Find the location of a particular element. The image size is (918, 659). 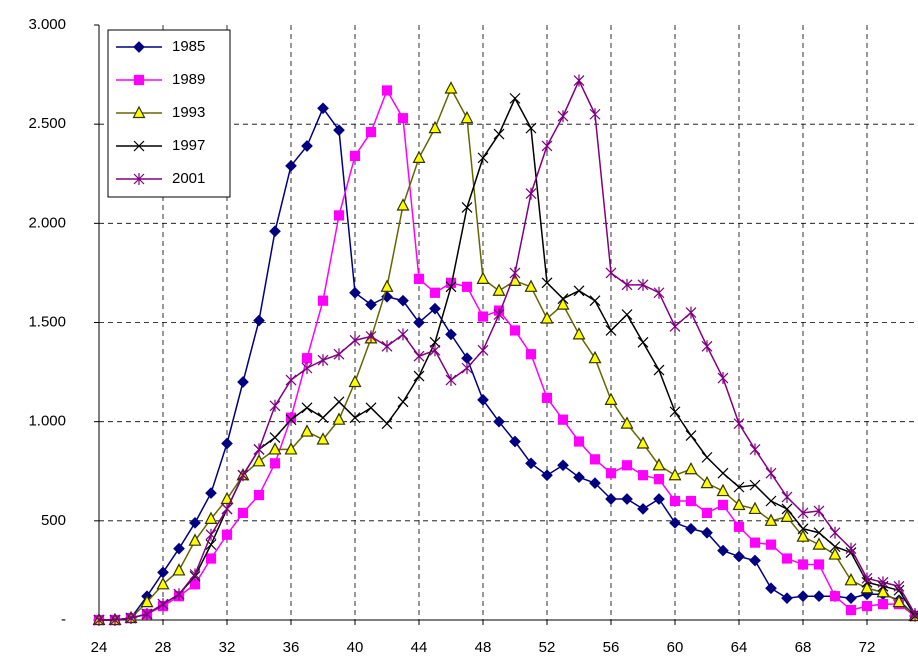

legend-label: 2001 is located at coordinates (188, 178).